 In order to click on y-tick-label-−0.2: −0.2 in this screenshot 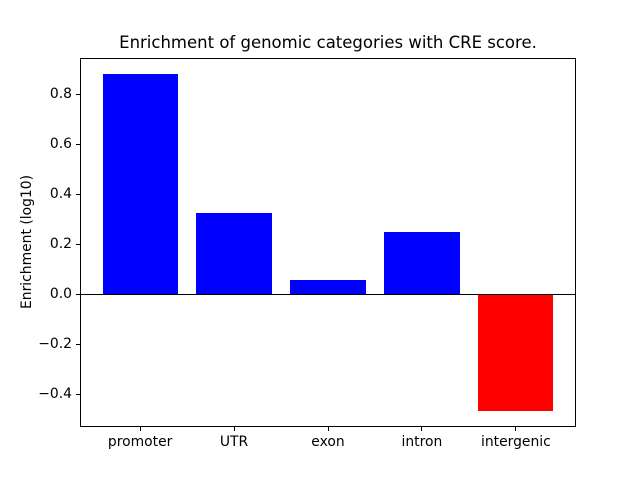, I will do `click(55, 343)`.